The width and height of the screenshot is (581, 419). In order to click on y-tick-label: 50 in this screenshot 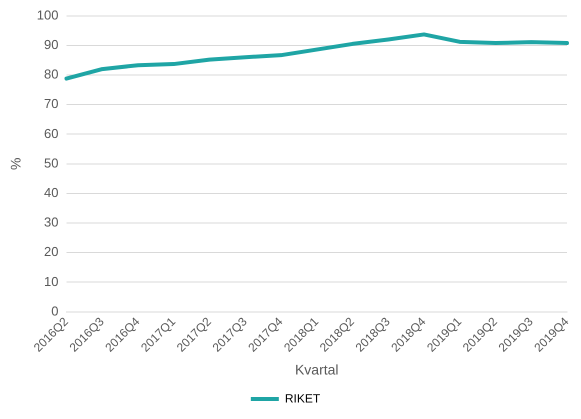, I will do `click(51, 162)`.